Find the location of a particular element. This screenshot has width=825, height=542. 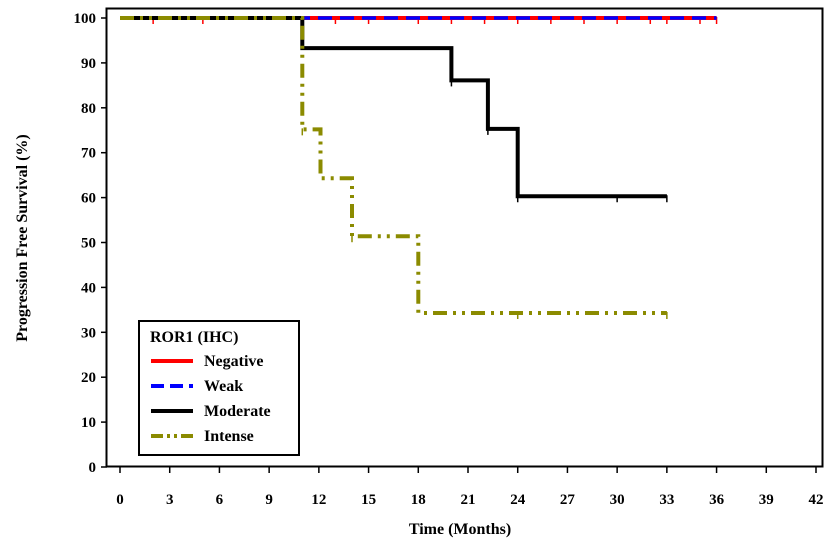

y-tick-label: 10 is located at coordinates (88, 423).